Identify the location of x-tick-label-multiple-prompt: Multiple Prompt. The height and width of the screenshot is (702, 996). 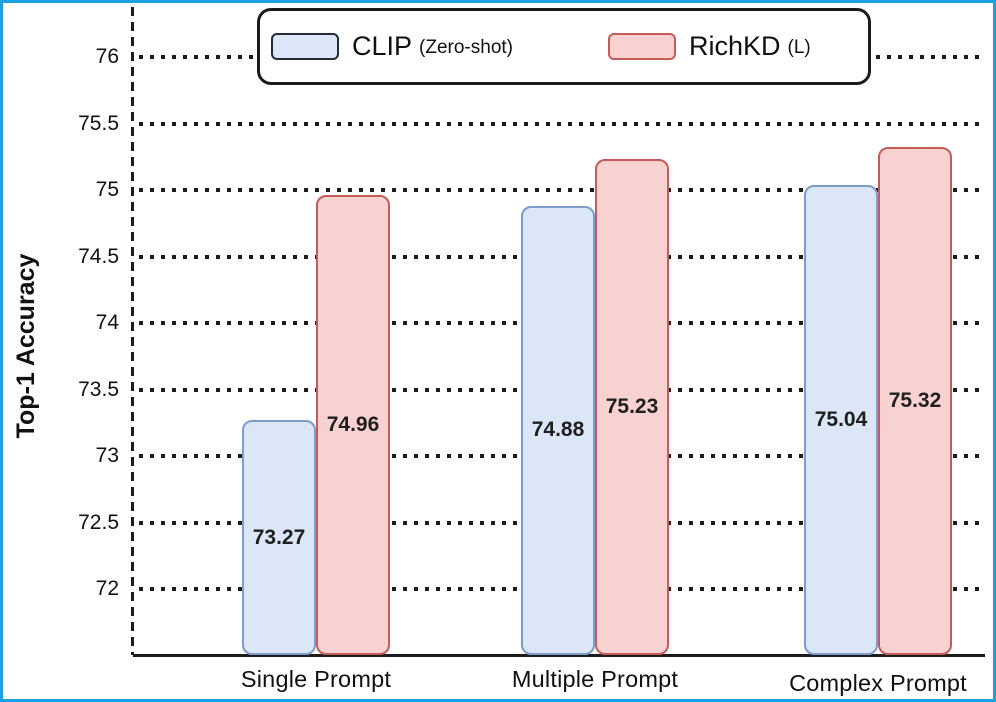
(595, 679).